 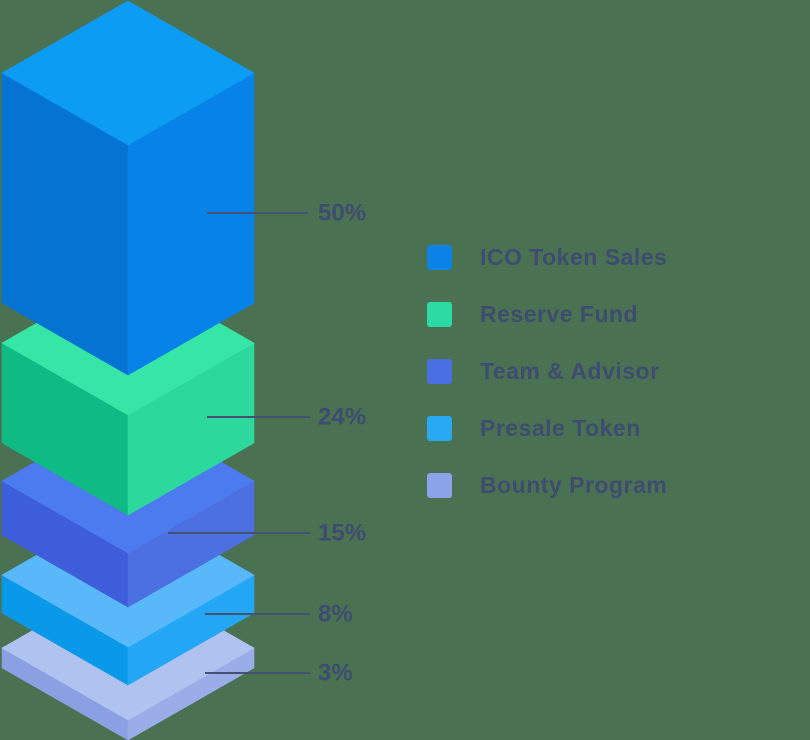 I want to click on legend-label-team-advisor: Team & Advisor, so click(x=570, y=371).